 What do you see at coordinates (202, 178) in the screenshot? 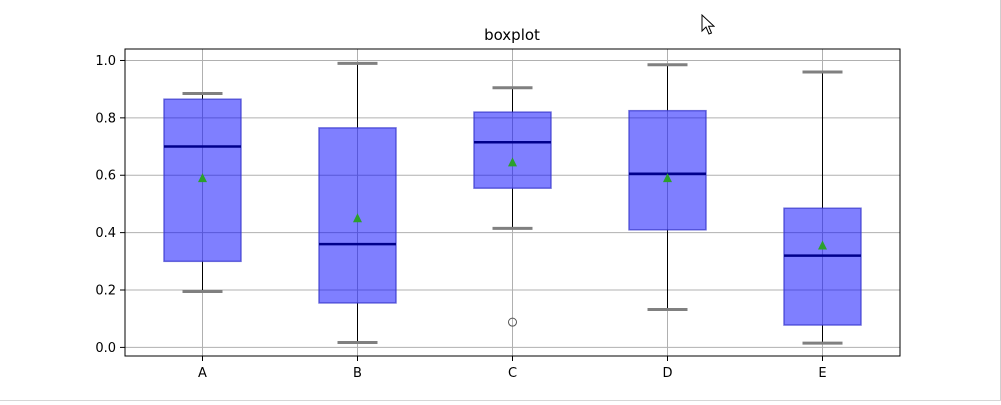
I see `box-a-mean-marker` at bounding box center [202, 178].